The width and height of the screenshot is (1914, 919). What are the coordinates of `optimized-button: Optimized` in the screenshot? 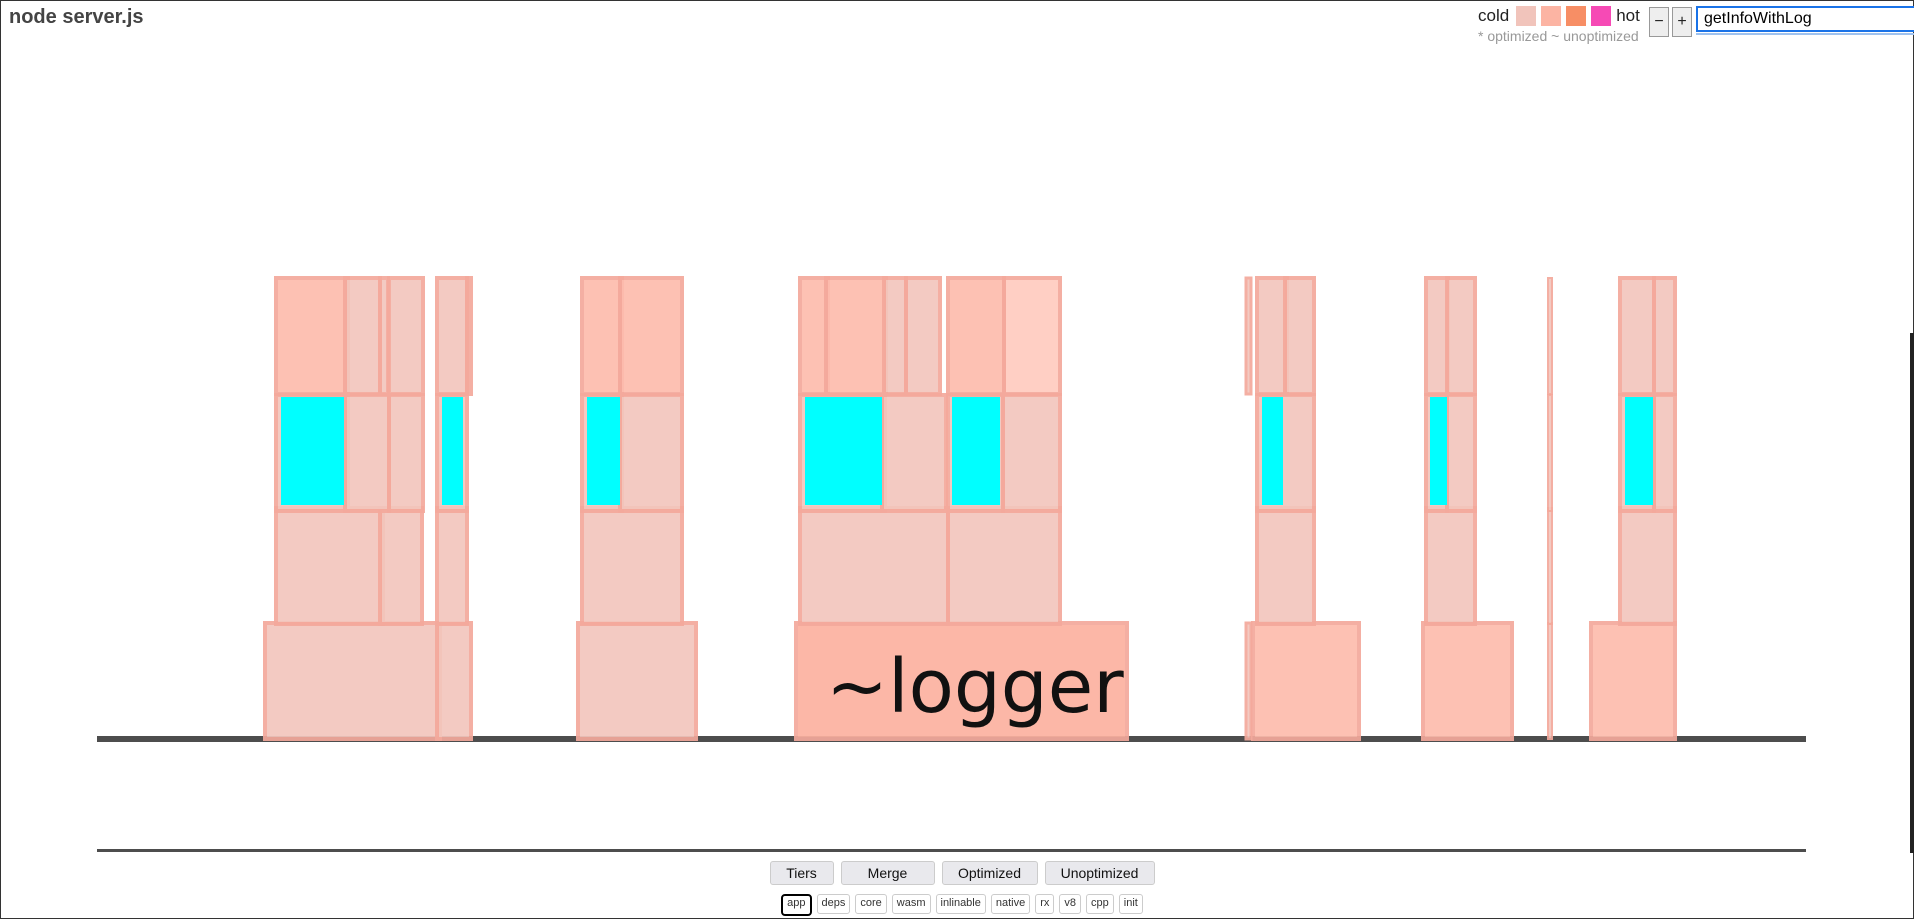 It's located at (989, 873).